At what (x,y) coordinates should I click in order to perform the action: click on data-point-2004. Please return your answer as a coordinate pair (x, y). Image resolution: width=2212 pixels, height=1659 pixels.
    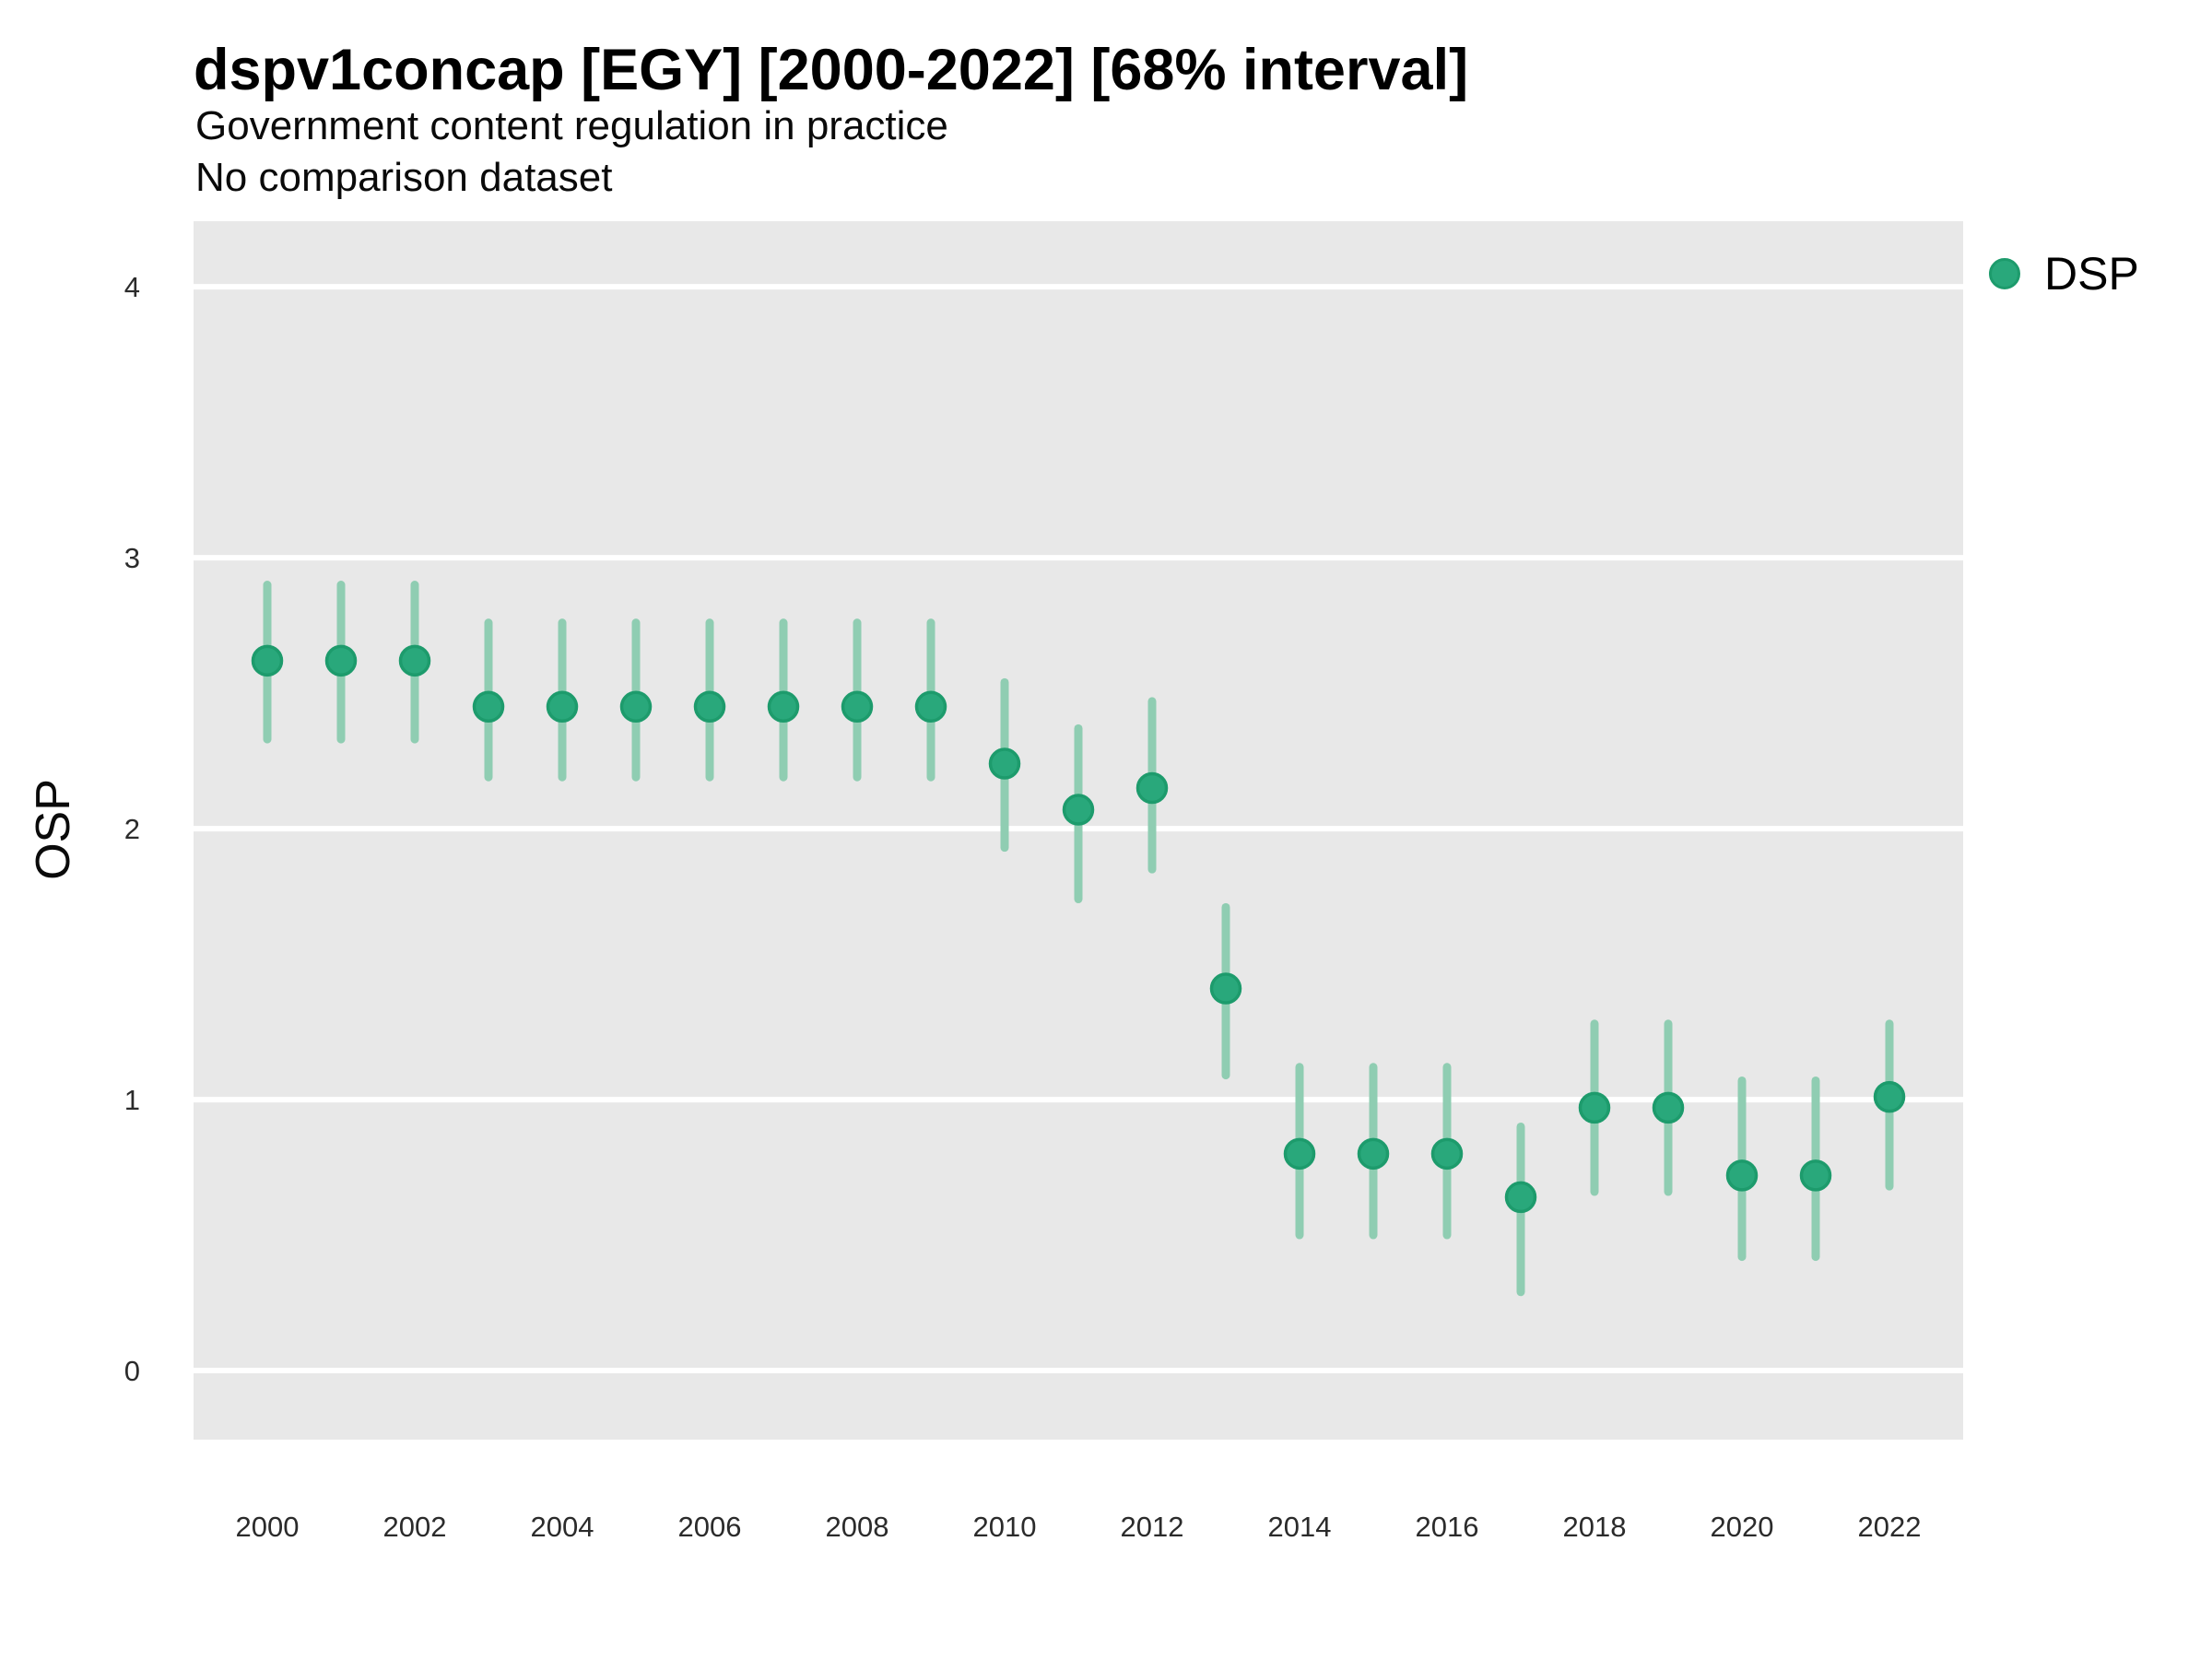
    Looking at the image, I should click on (562, 707).